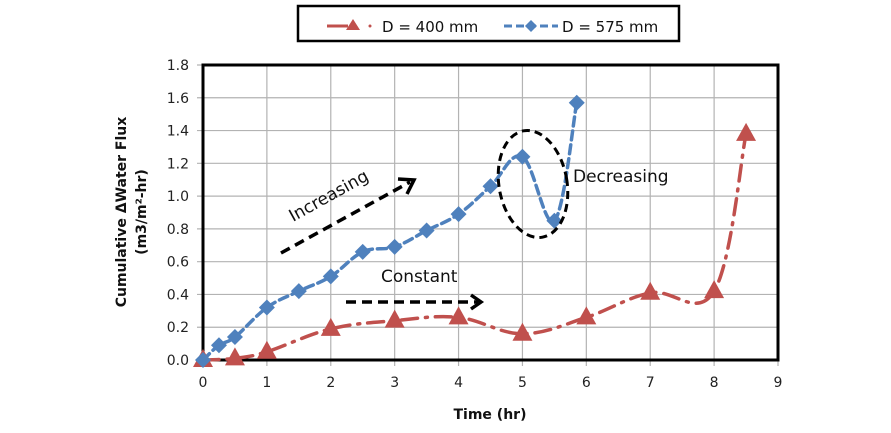 This screenshot has width=891, height=433. Describe the element at coordinates (778, 383) in the screenshot. I see `x-tick-label: 9` at that location.